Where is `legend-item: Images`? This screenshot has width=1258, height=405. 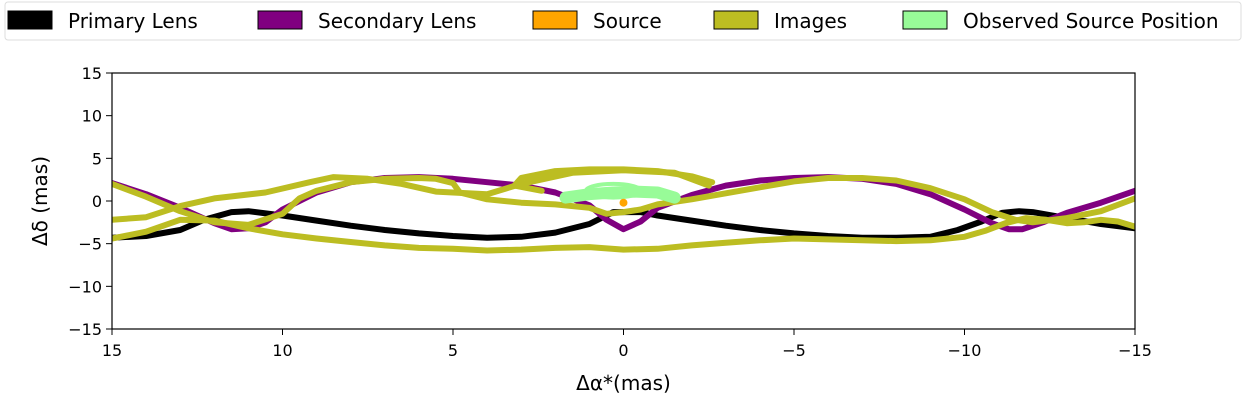 legend-item: Images is located at coordinates (780, 21).